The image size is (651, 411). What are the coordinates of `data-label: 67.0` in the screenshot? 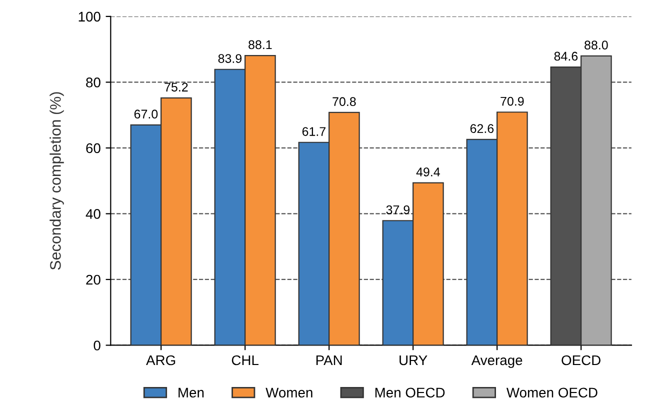 It's located at (146, 114).